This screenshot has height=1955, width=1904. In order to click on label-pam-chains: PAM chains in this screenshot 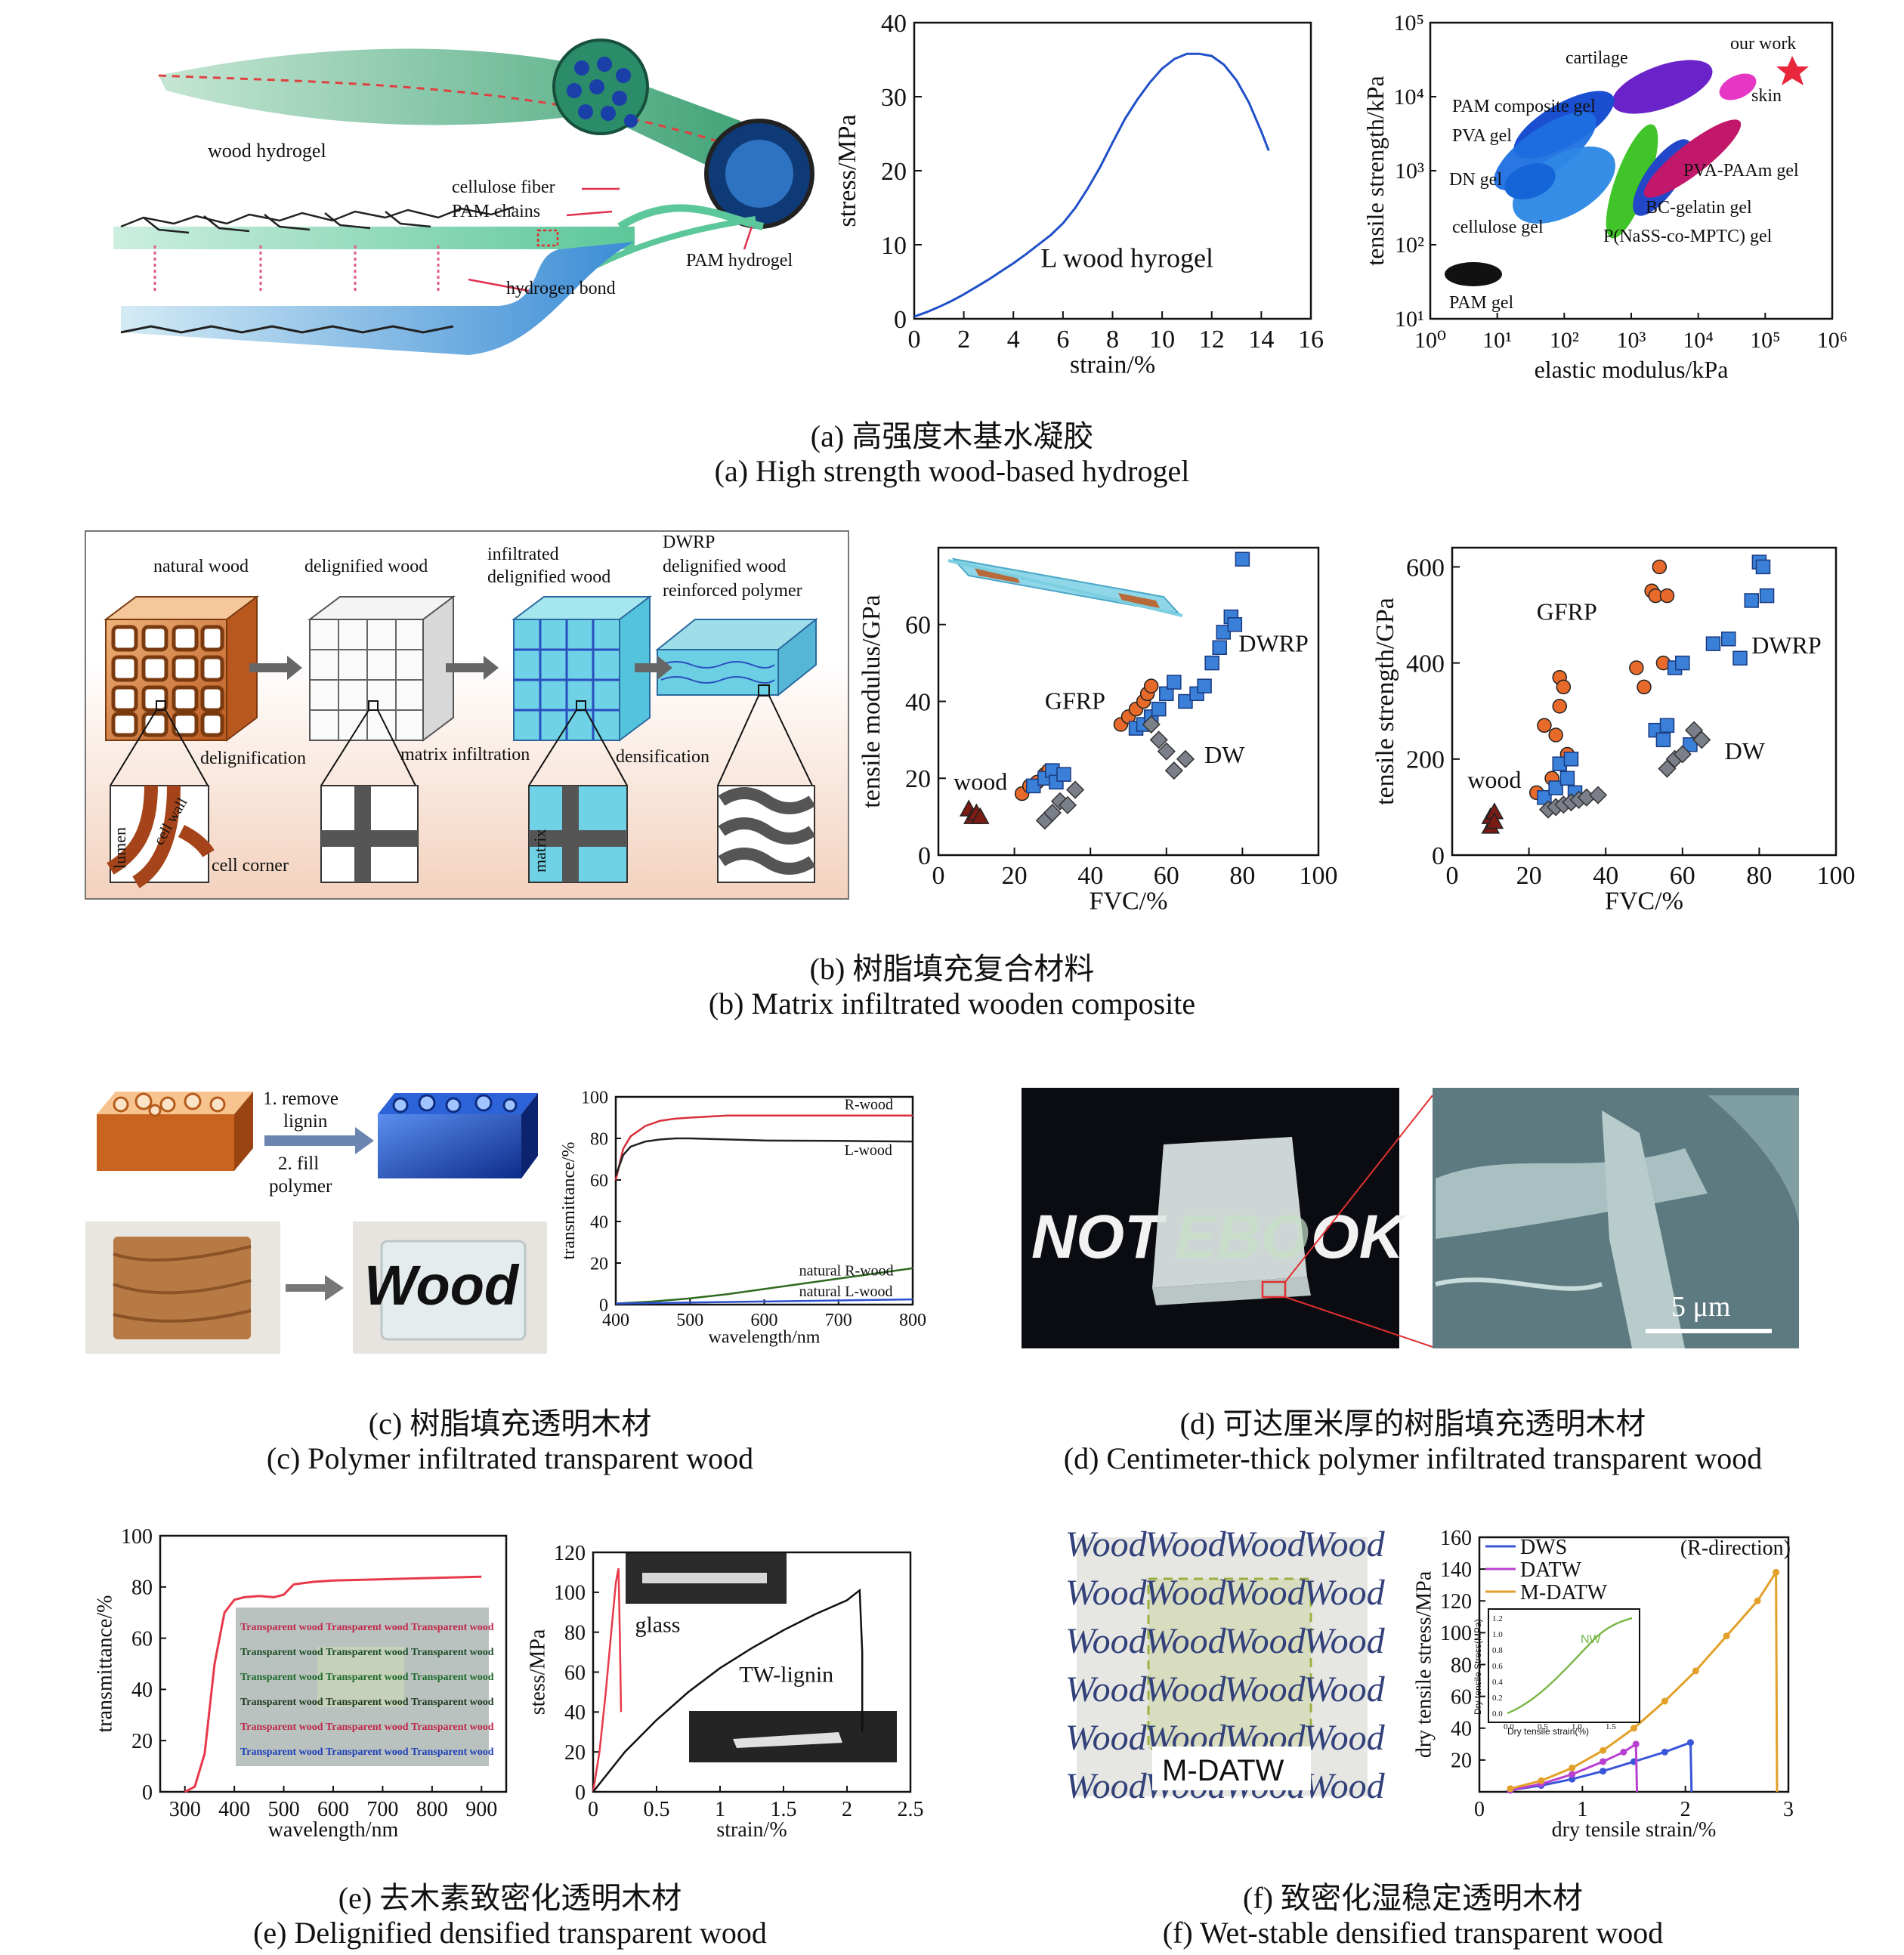, I will do `click(496, 212)`.